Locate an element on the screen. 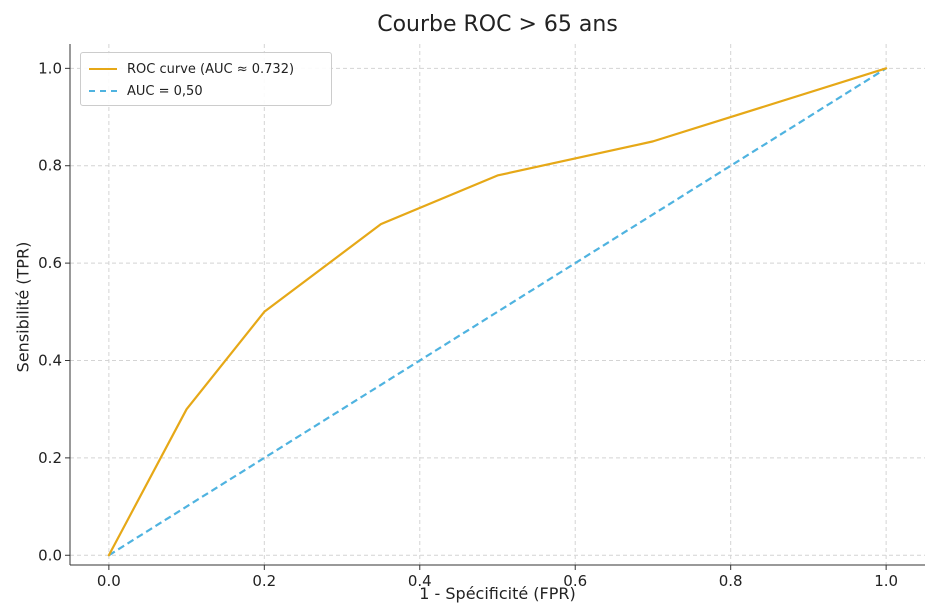  x-tick-label: 1.0 is located at coordinates (886, 581).